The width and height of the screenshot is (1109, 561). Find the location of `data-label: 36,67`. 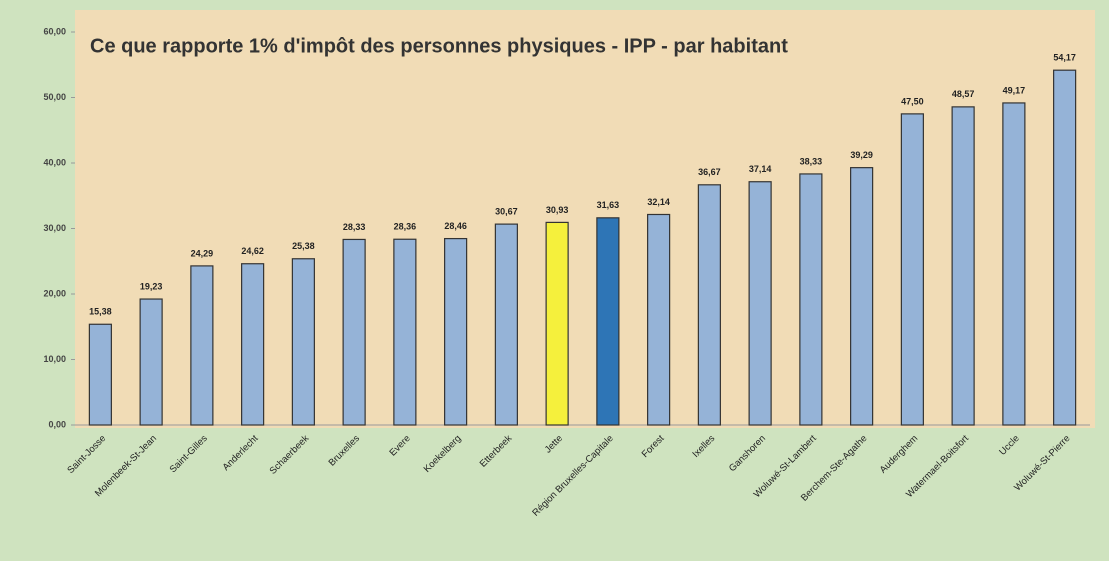

data-label: 36,67 is located at coordinates (709, 172).